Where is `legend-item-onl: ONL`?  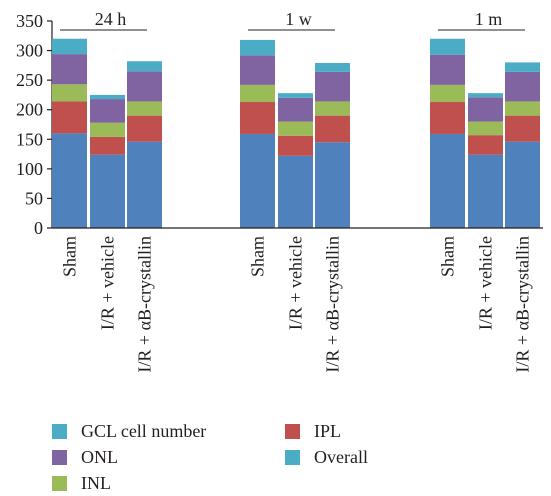 legend-item-onl: ONL is located at coordinates (85, 457).